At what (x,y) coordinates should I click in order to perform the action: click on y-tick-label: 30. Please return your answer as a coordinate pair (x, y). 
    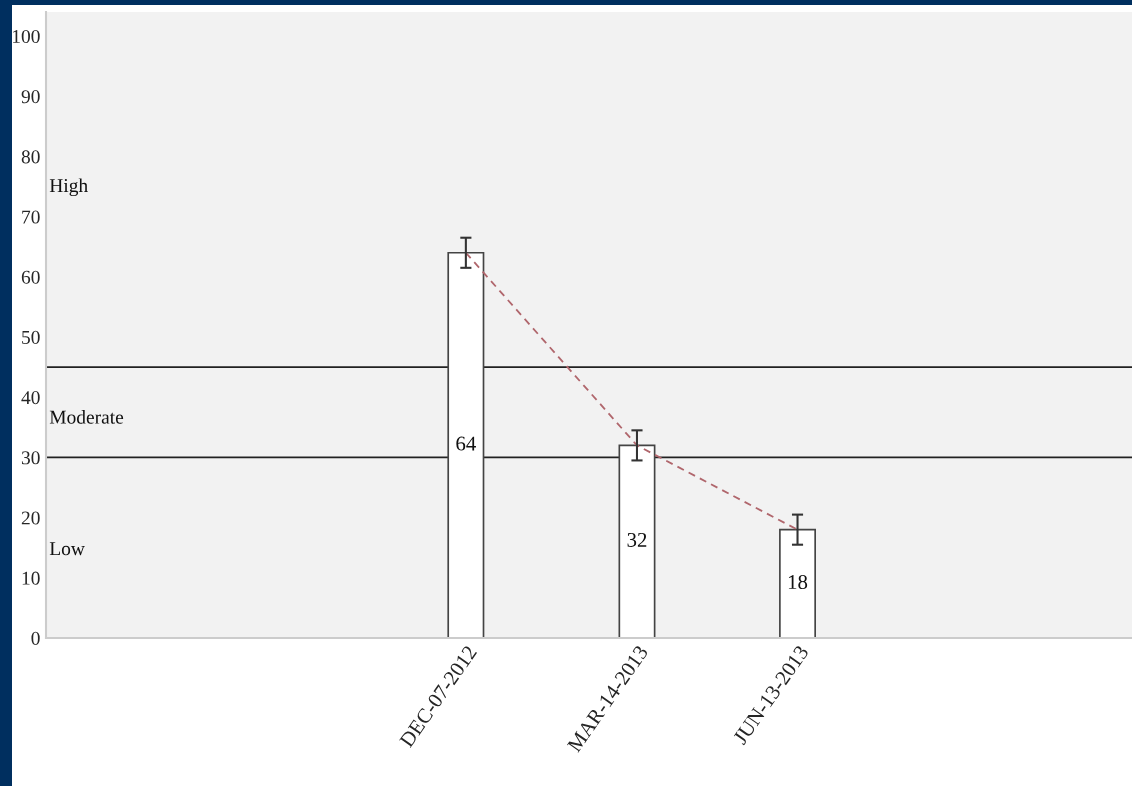
    Looking at the image, I should click on (30, 458).